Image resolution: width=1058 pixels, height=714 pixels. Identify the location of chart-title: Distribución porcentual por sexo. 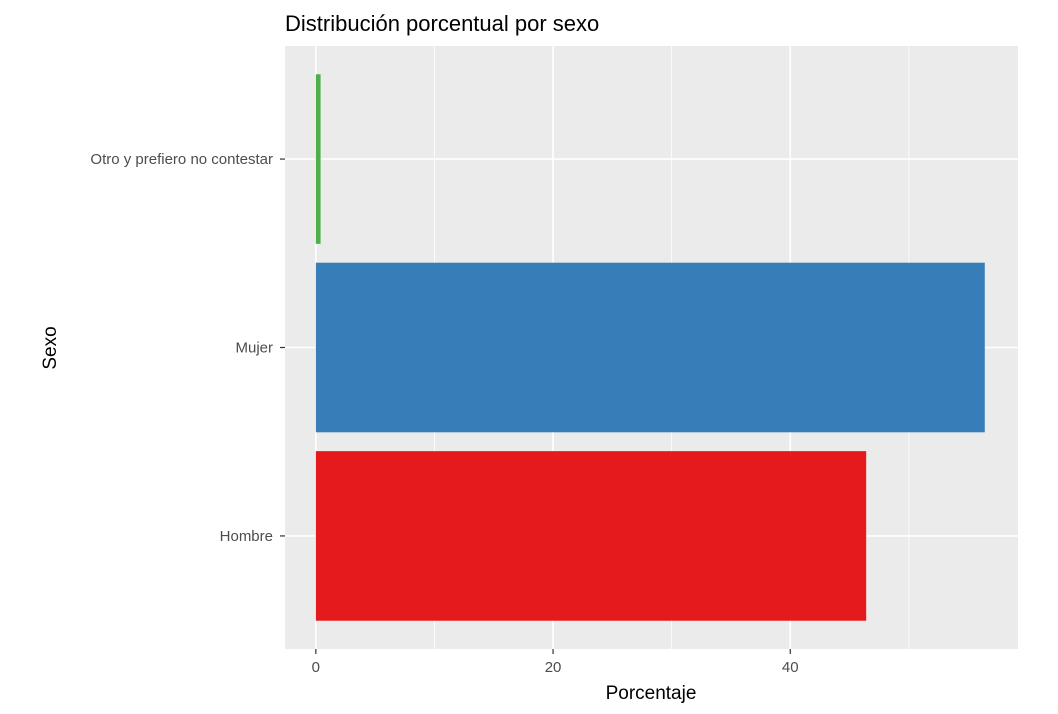
(442, 23).